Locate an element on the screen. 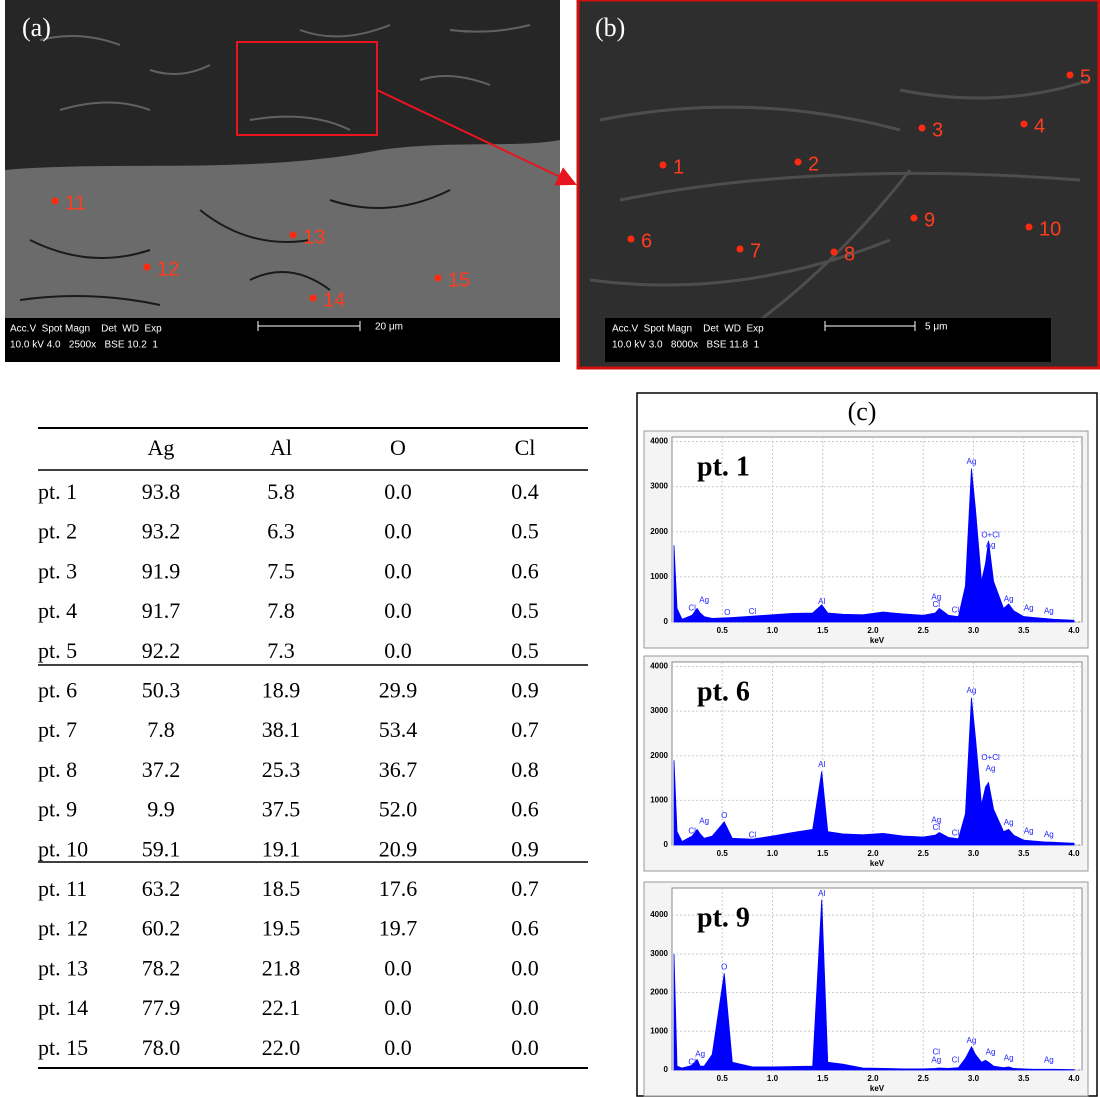  y-tick-label: 0 is located at coordinates (666, 621).